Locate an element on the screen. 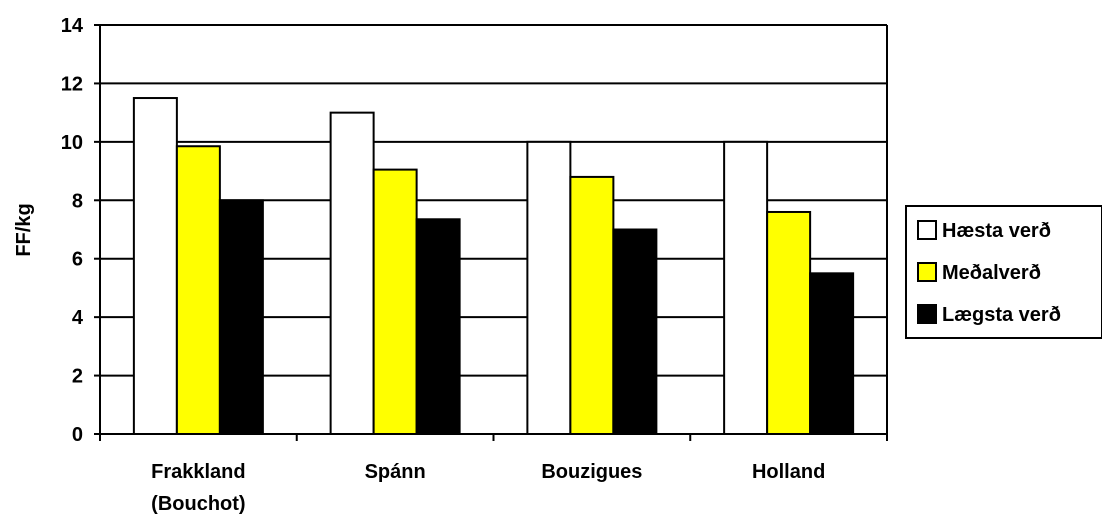 The height and width of the screenshot is (520, 1102). y-tick-label: 8 is located at coordinates (77, 201).